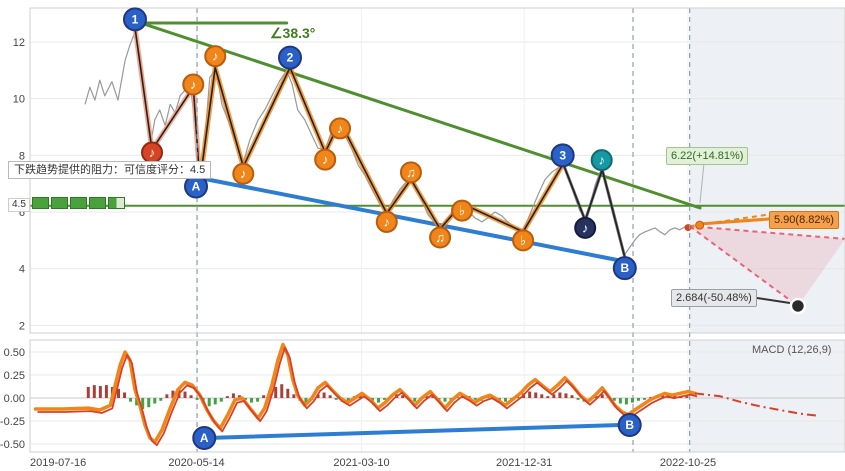 The height and width of the screenshot is (471, 845). What do you see at coordinates (792, 350) in the screenshot?
I see `macd-indicator-label: MACD (12,26,9)` at bounding box center [792, 350].